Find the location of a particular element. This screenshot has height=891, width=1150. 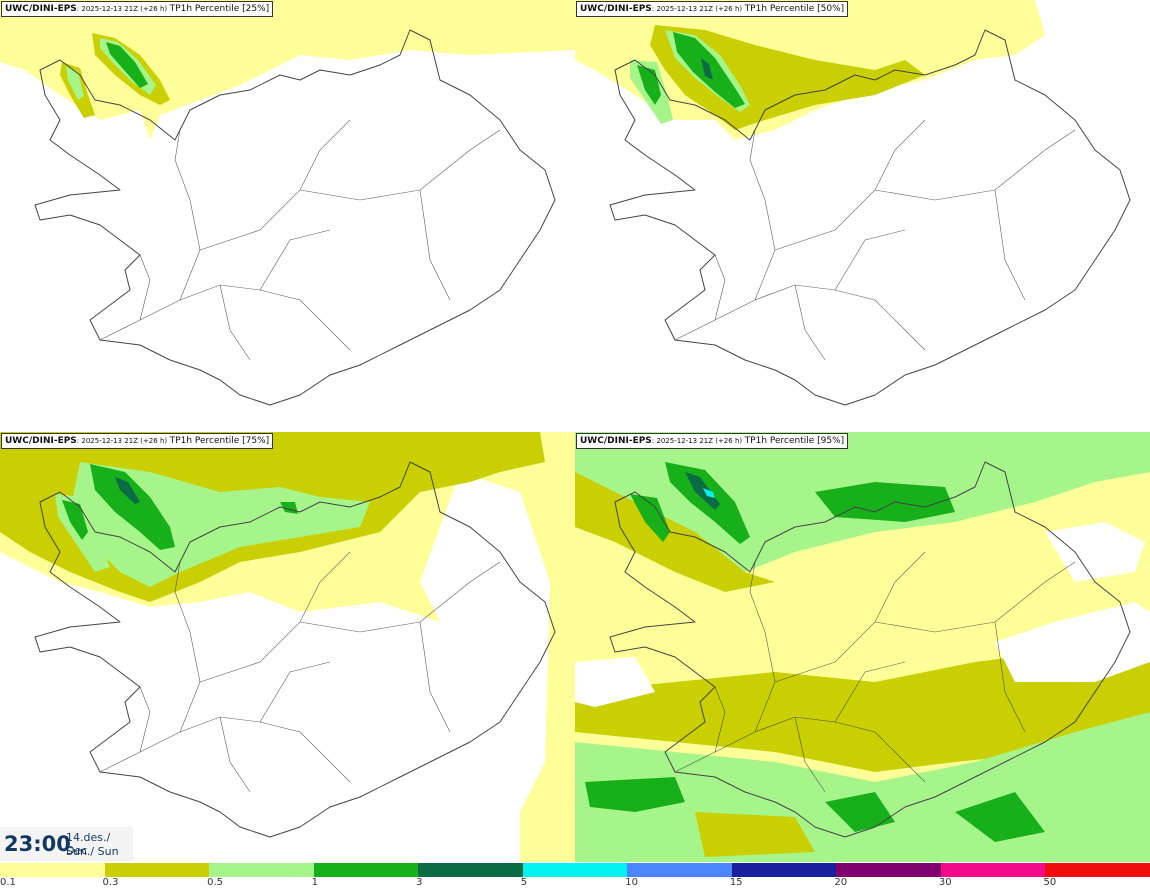

legend-colorbar is located at coordinates (575, 870).